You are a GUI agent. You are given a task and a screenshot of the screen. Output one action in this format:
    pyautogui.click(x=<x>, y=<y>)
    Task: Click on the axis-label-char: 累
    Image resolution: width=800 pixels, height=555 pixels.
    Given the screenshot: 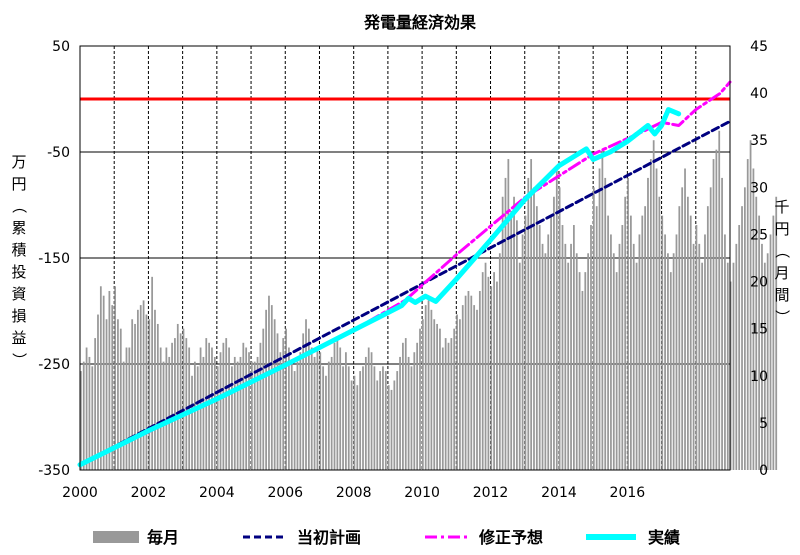 What is the action you would take?
    pyautogui.click(x=18, y=228)
    